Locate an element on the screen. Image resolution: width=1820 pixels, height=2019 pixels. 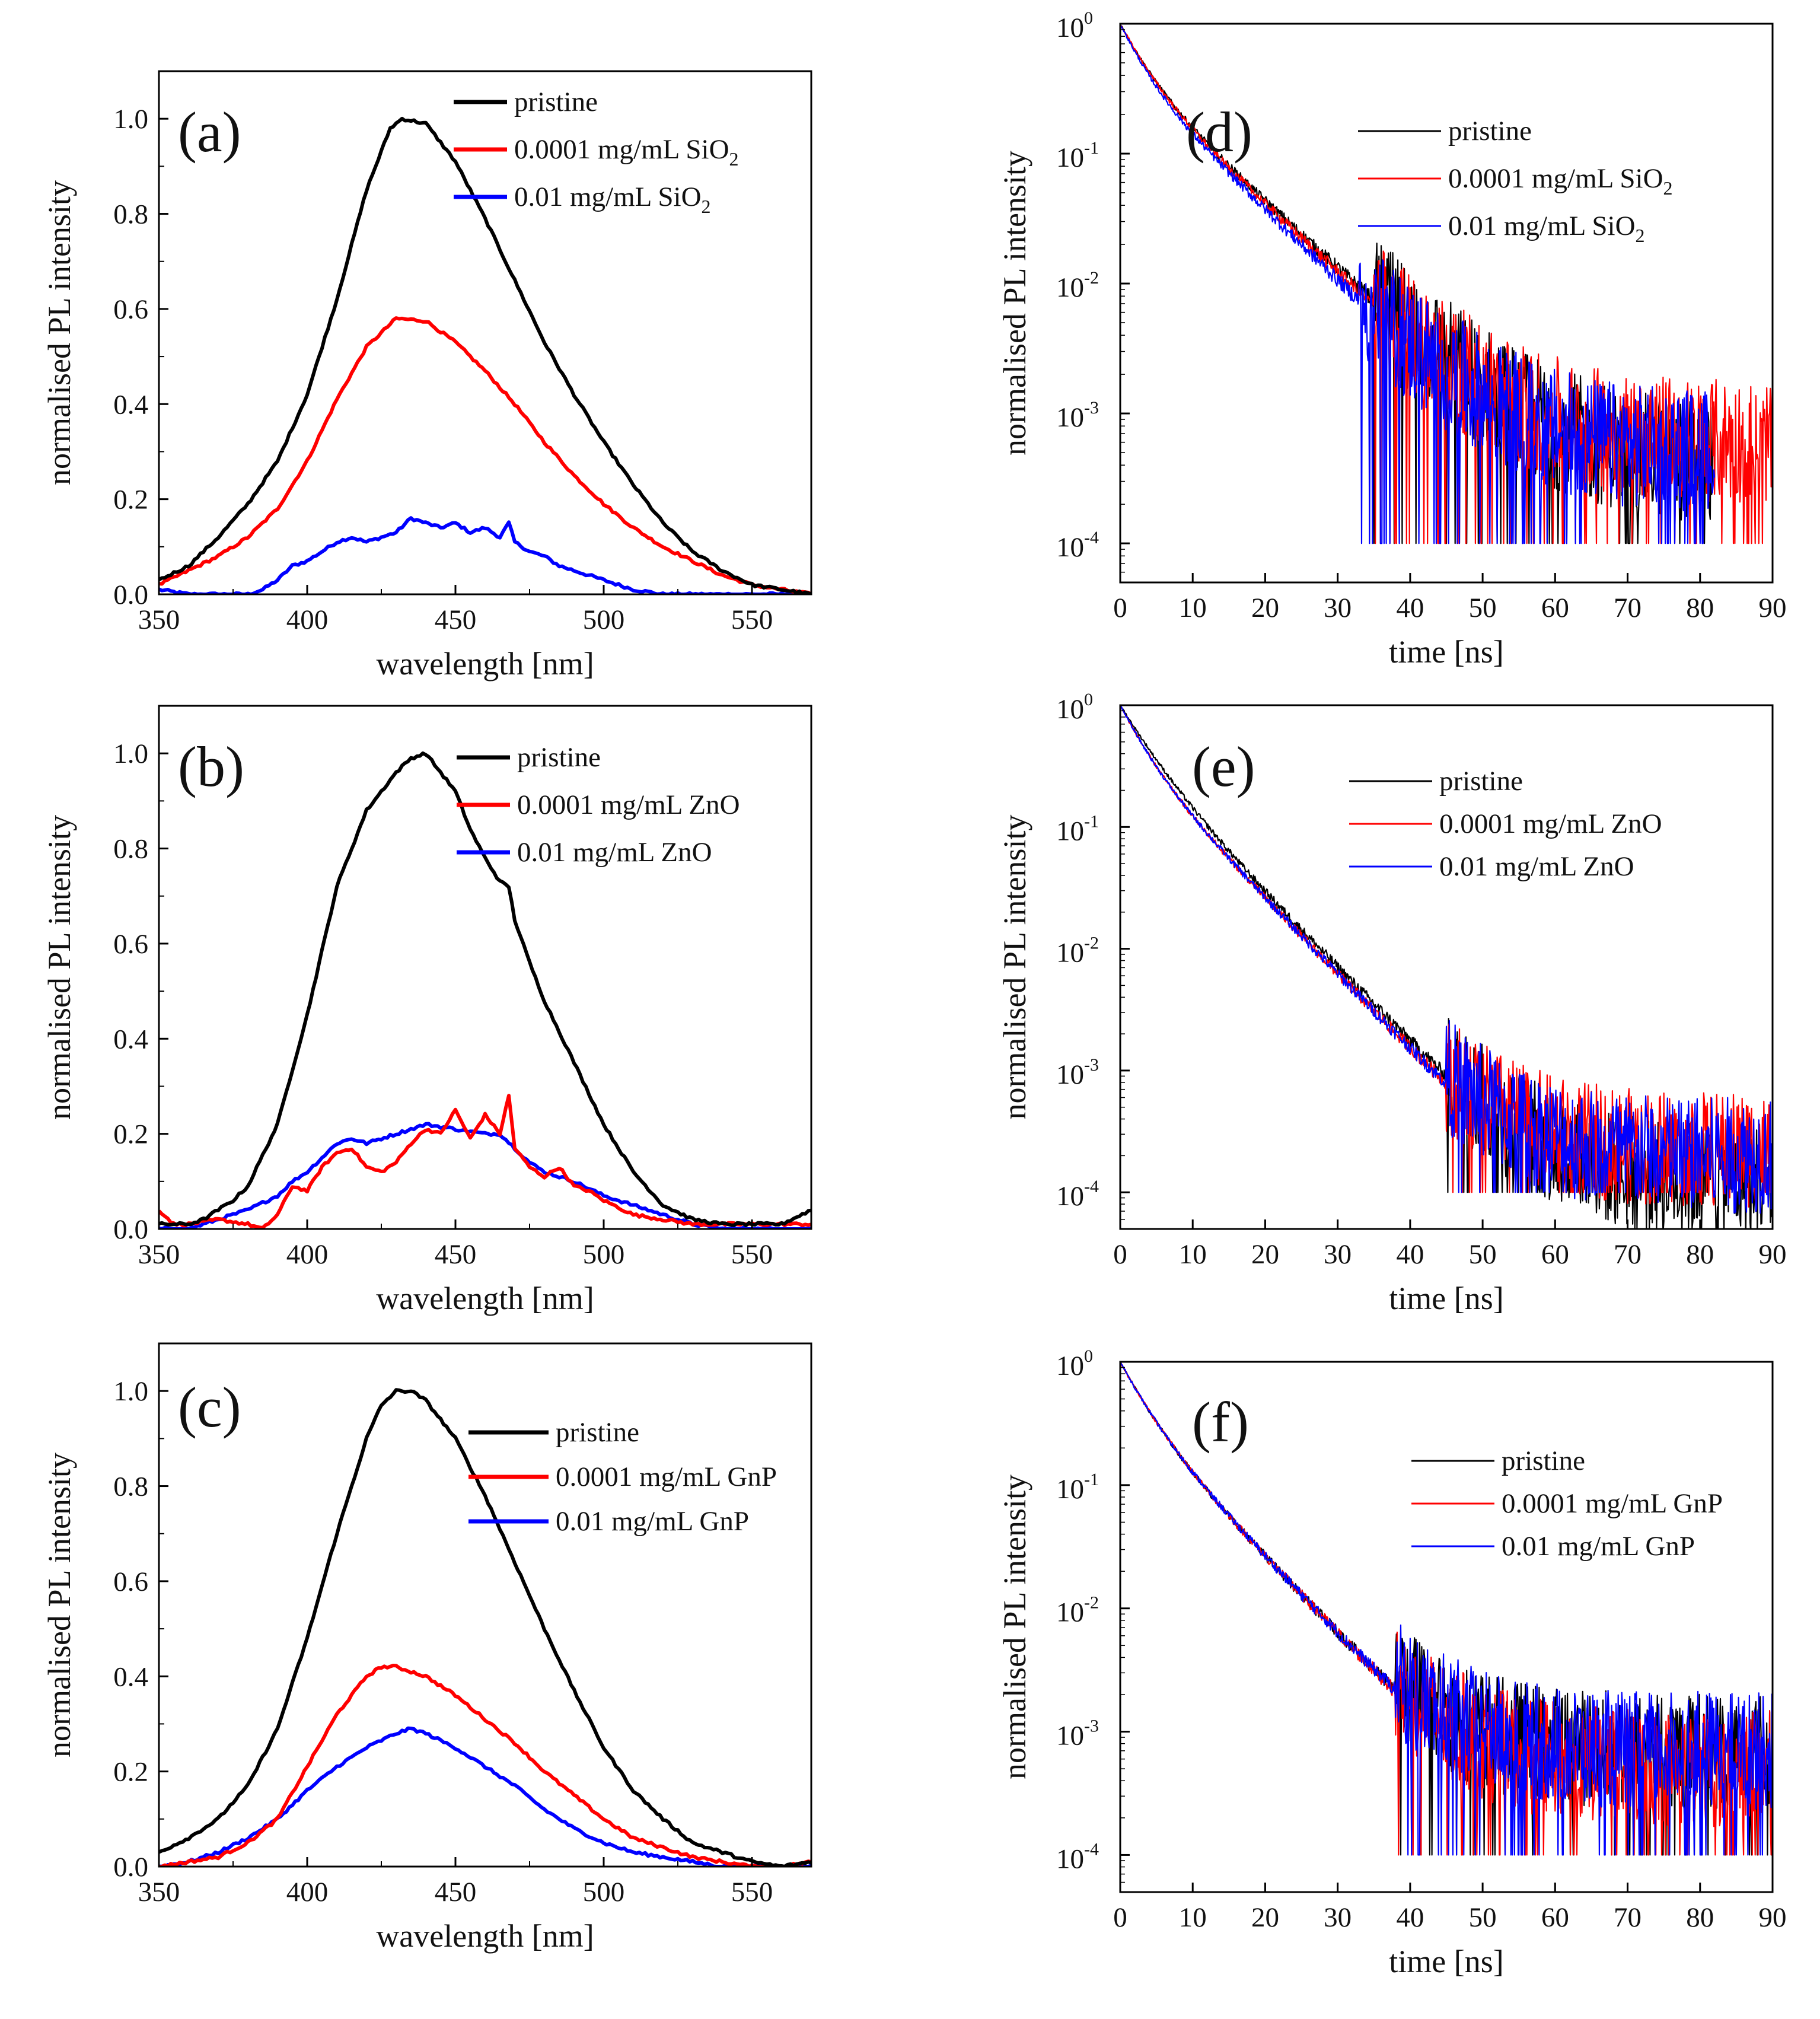
x-tick-label: 0 is located at coordinates (1120, 1254).